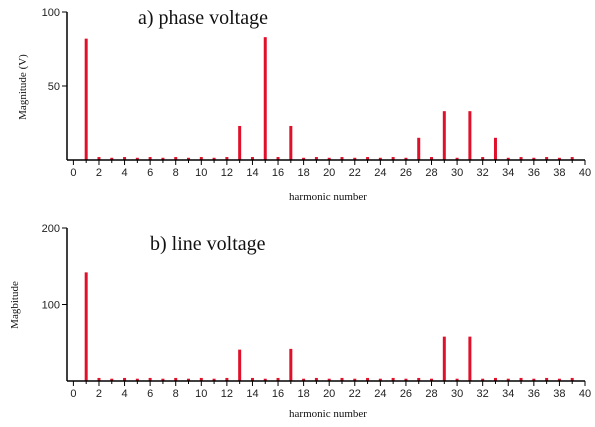  Describe the element at coordinates (150, 394) in the screenshot. I see `x-tick-label: 6` at that location.